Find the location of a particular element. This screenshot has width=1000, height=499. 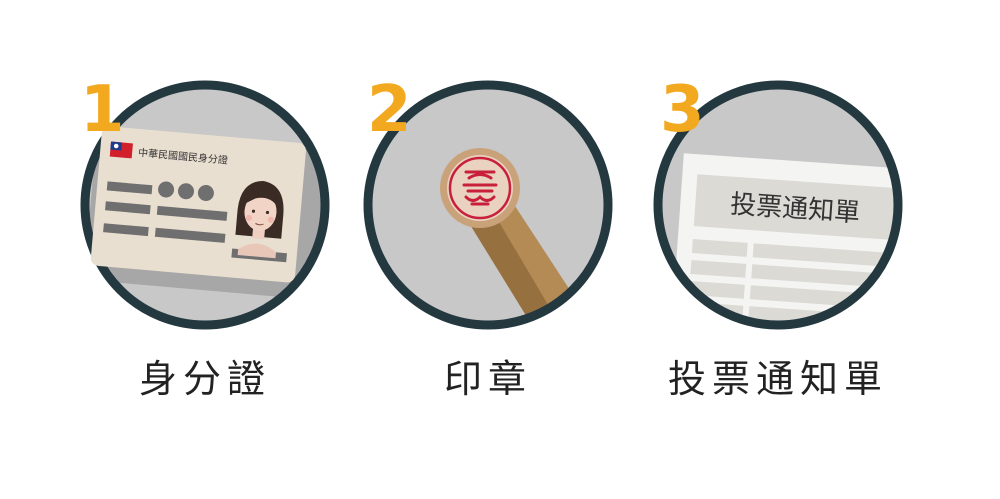

seal-illustration is located at coordinates (488, 205).